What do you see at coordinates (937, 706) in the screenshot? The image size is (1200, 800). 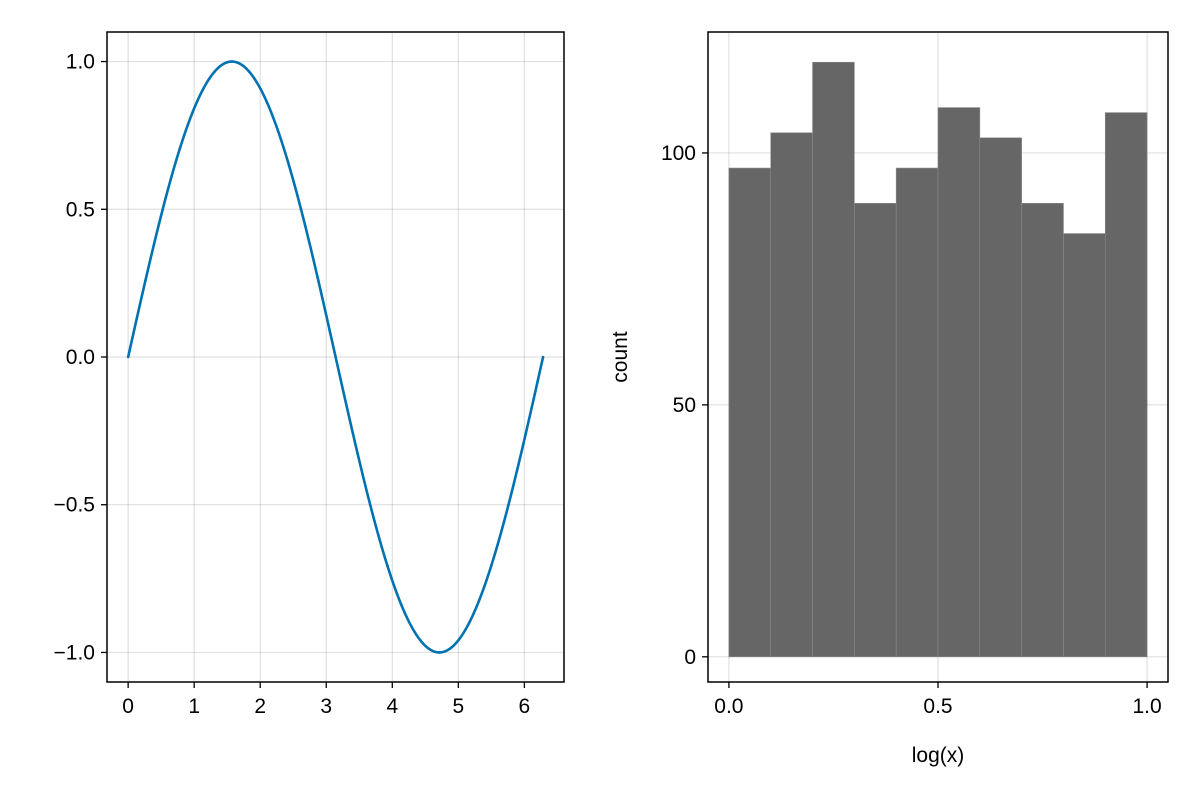 I see `x-tick-label: 0.5` at bounding box center [937, 706].